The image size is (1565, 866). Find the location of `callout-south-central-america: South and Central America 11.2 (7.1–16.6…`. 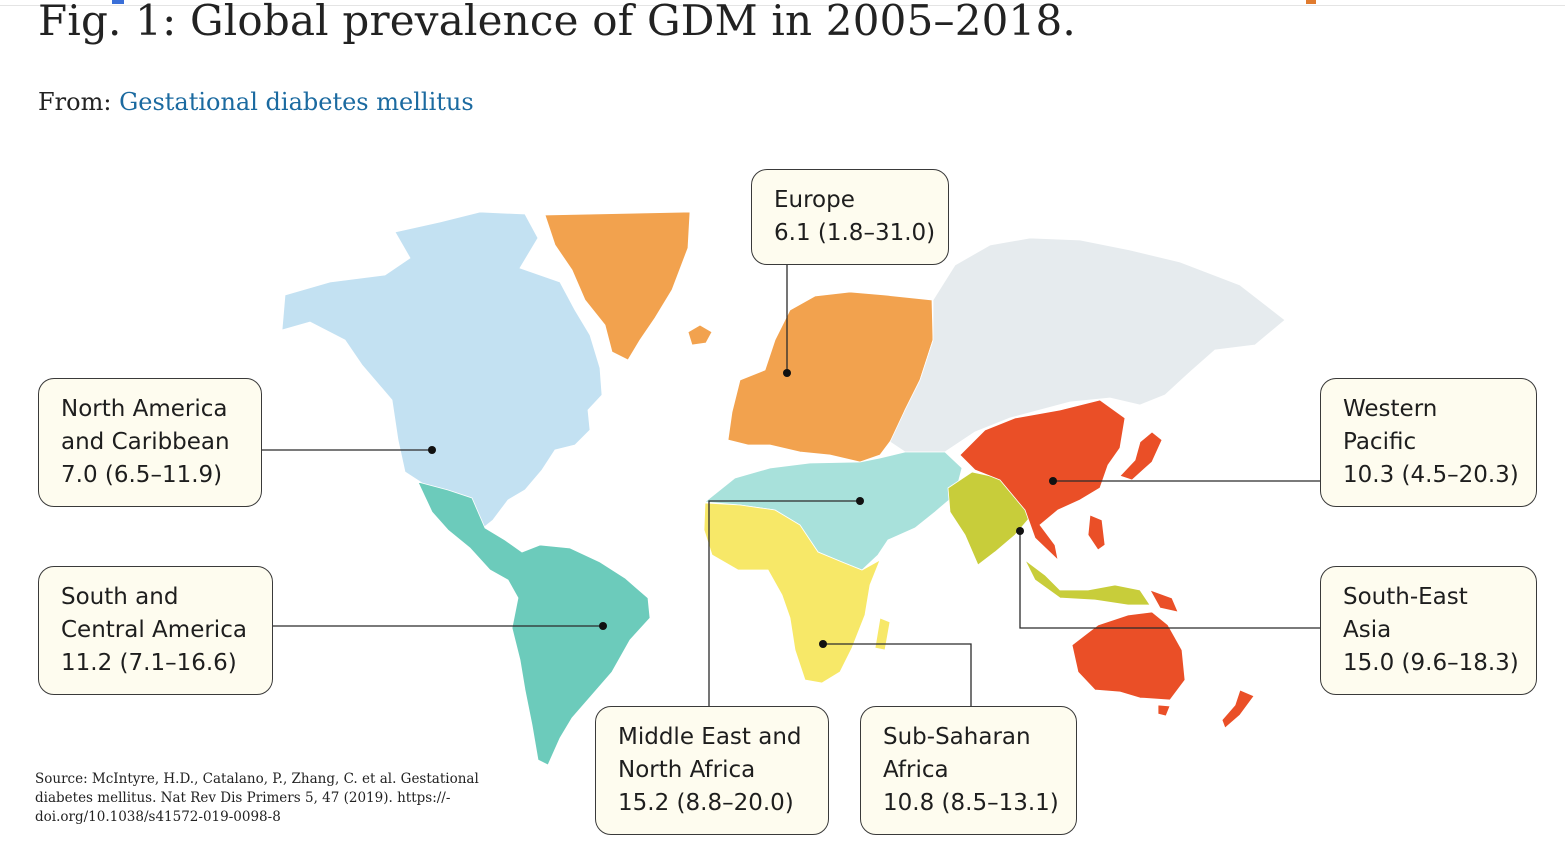

callout-south-central-america: South and Central America 11.2 (7.1–16.6… is located at coordinates (155, 630).